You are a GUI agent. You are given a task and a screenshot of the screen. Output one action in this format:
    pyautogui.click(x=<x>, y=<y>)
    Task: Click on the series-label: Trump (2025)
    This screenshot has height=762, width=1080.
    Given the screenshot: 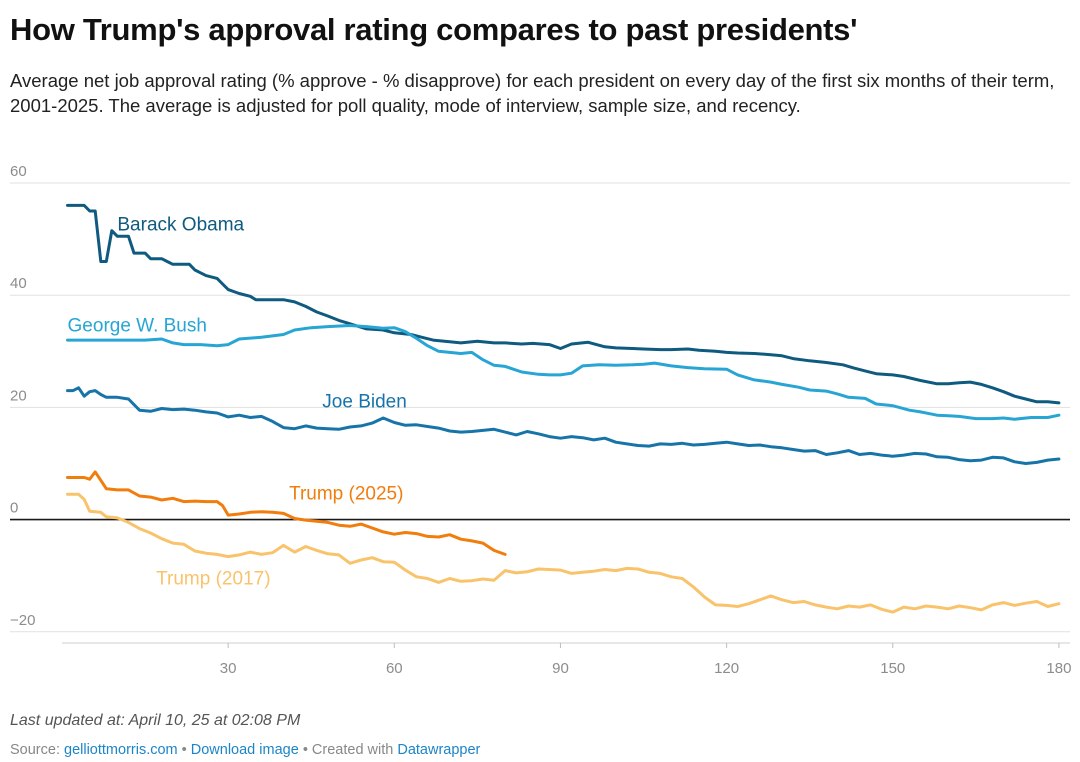 What is the action you would take?
    pyautogui.click(x=346, y=493)
    